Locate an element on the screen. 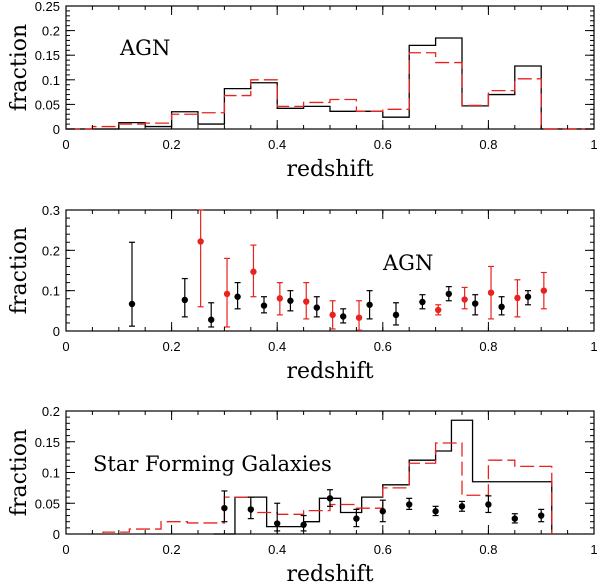 This screenshot has width=597, height=588. y-tick-label: 0.3 is located at coordinates (51, 210).